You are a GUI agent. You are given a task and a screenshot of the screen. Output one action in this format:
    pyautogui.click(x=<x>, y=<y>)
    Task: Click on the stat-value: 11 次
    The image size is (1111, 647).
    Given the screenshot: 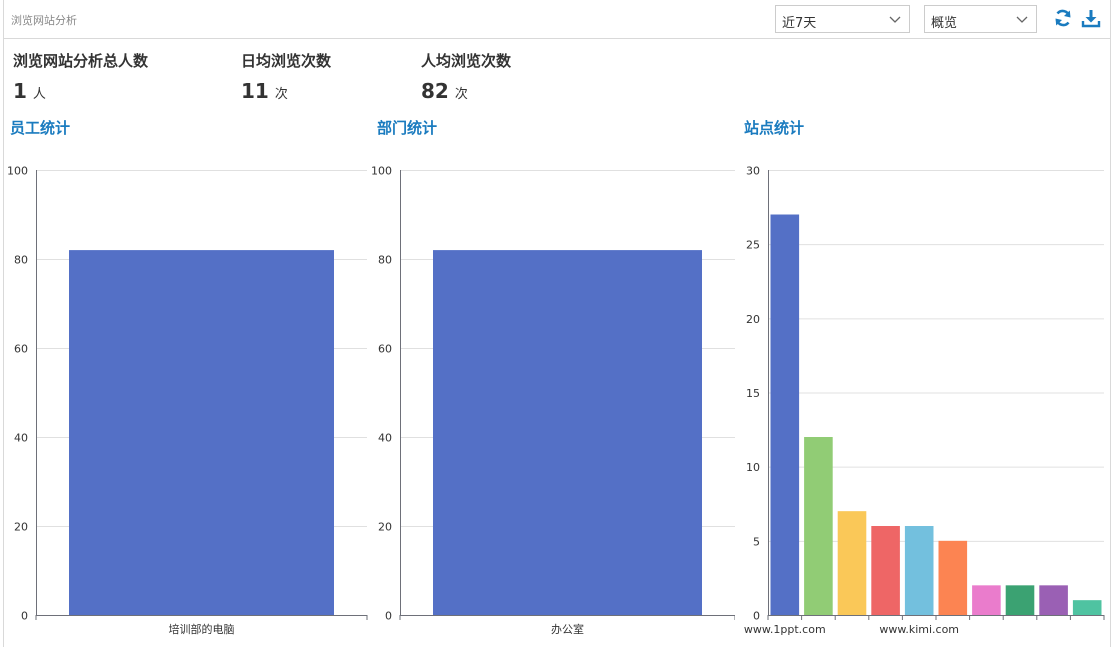 What is the action you would take?
    pyautogui.click(x=286, y=91)
    